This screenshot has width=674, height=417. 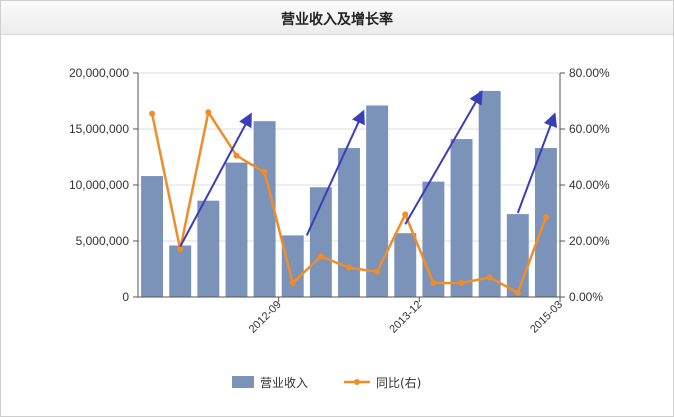 What do you see at coordinates (589, 241) in the screenshot?
I see `y-right-tick-label: 20.00%` at bounding box center [589, 241].